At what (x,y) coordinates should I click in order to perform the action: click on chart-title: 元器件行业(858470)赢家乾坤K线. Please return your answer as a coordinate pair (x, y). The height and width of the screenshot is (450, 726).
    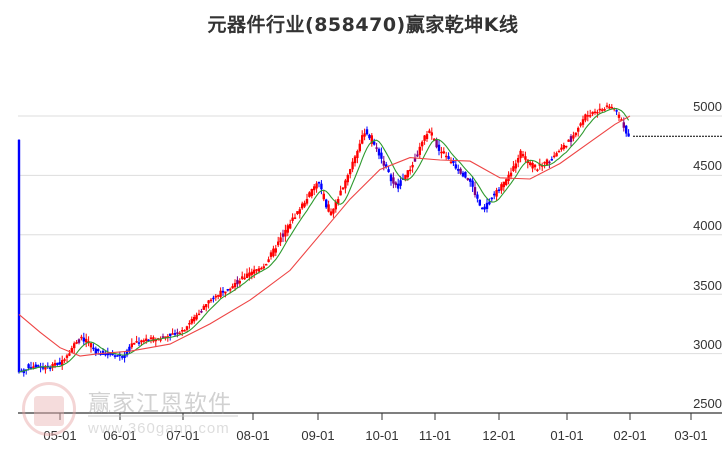
    Looking at the image, I should click on (363, 25).